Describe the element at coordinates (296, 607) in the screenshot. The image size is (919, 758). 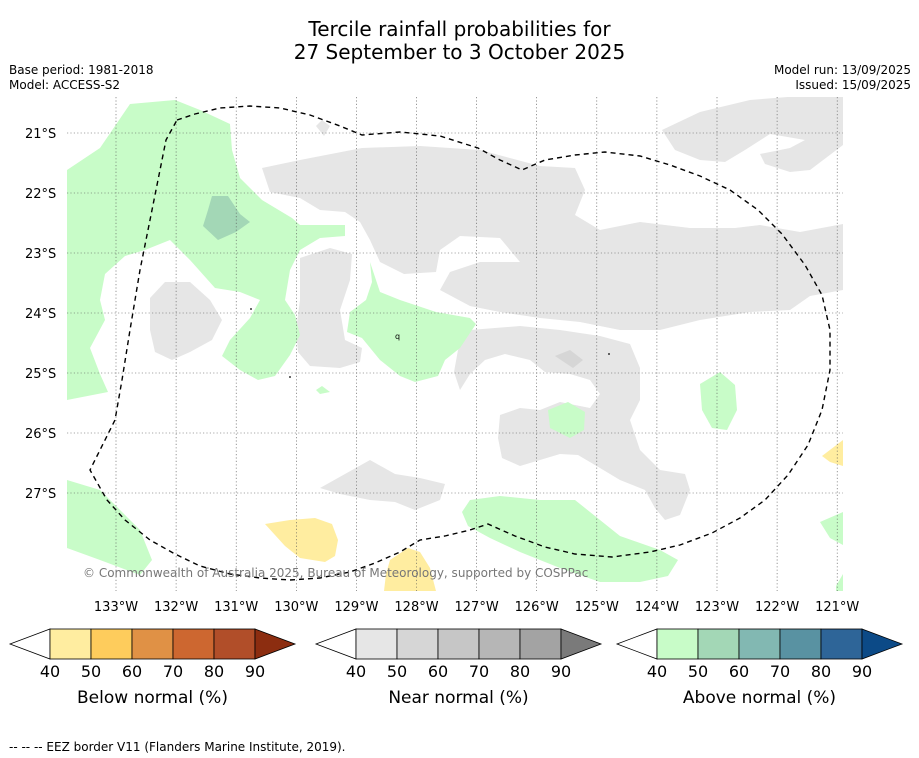
I see `longitude-label: 130°W` at that location.